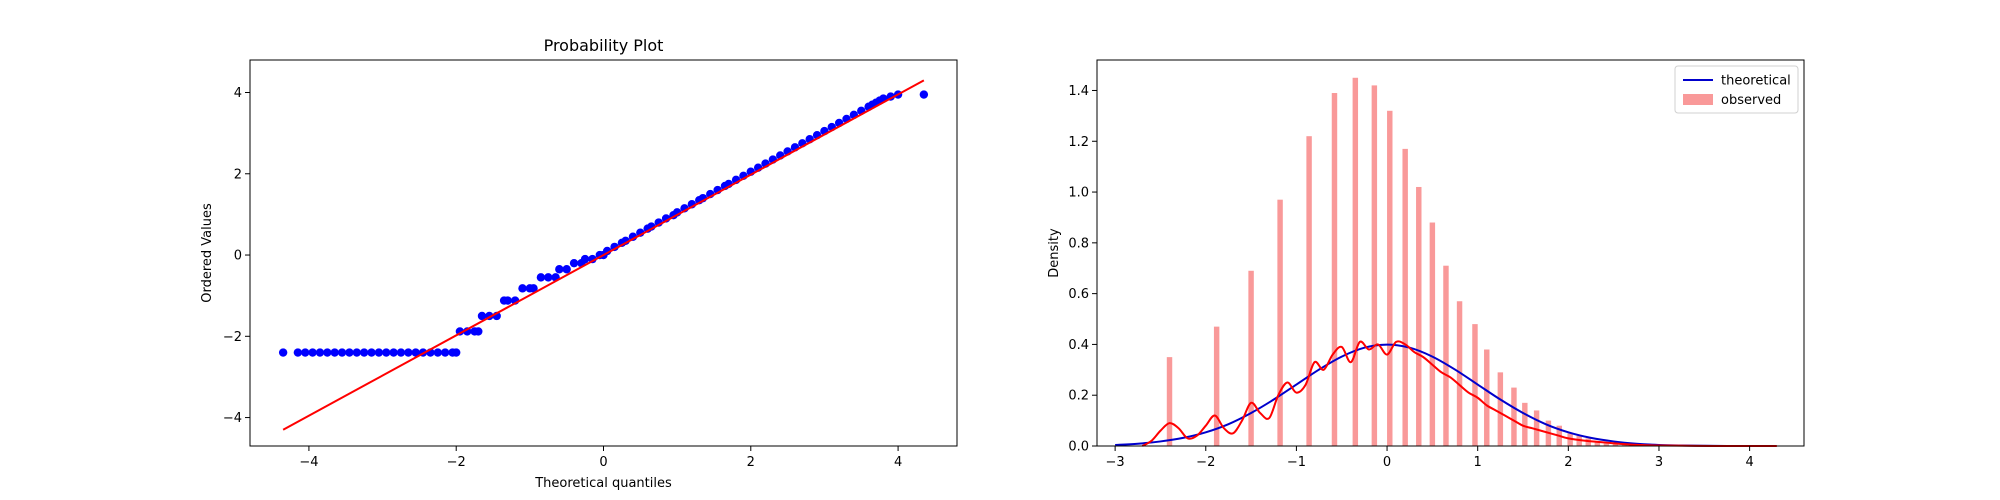 Image resolution: width=2000 pixels, height=500 pixels. Describe the element at coordinates (207, 253) in the screenshot. I see `y-axis-label: Ordered Values` at that location.